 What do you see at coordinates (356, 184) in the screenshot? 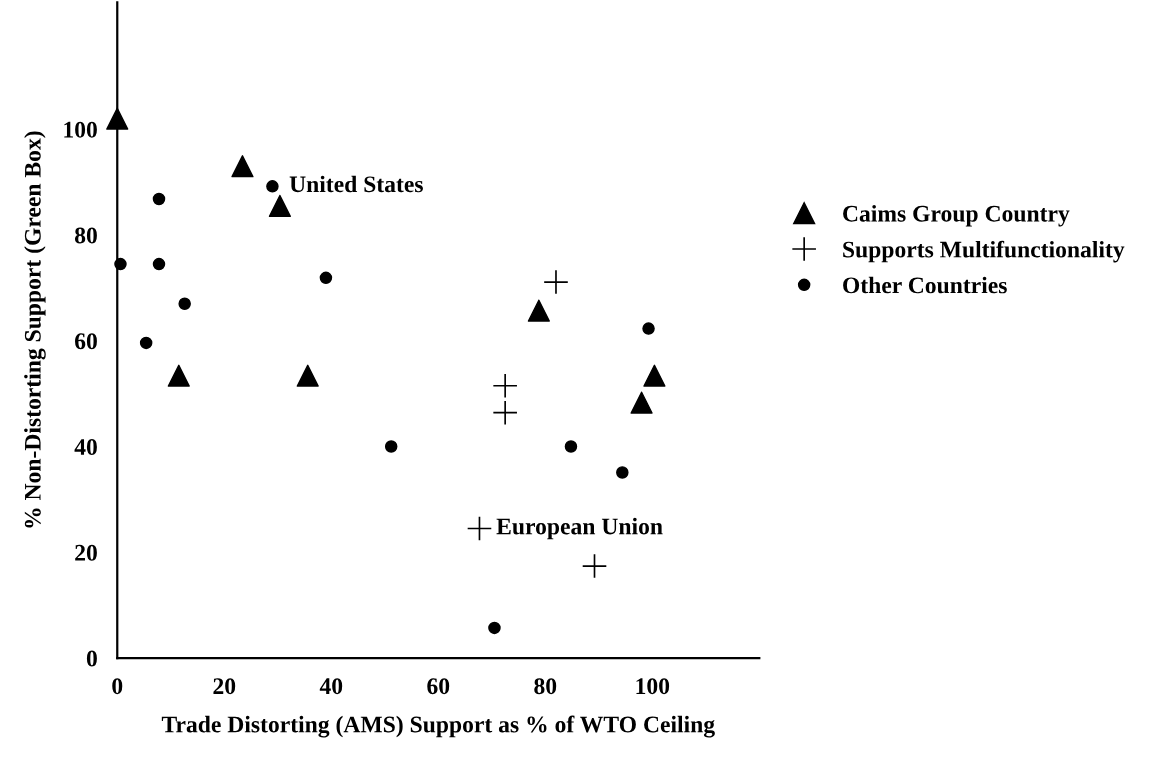
I see `annotation: United States` at bounding box center [356, 184].